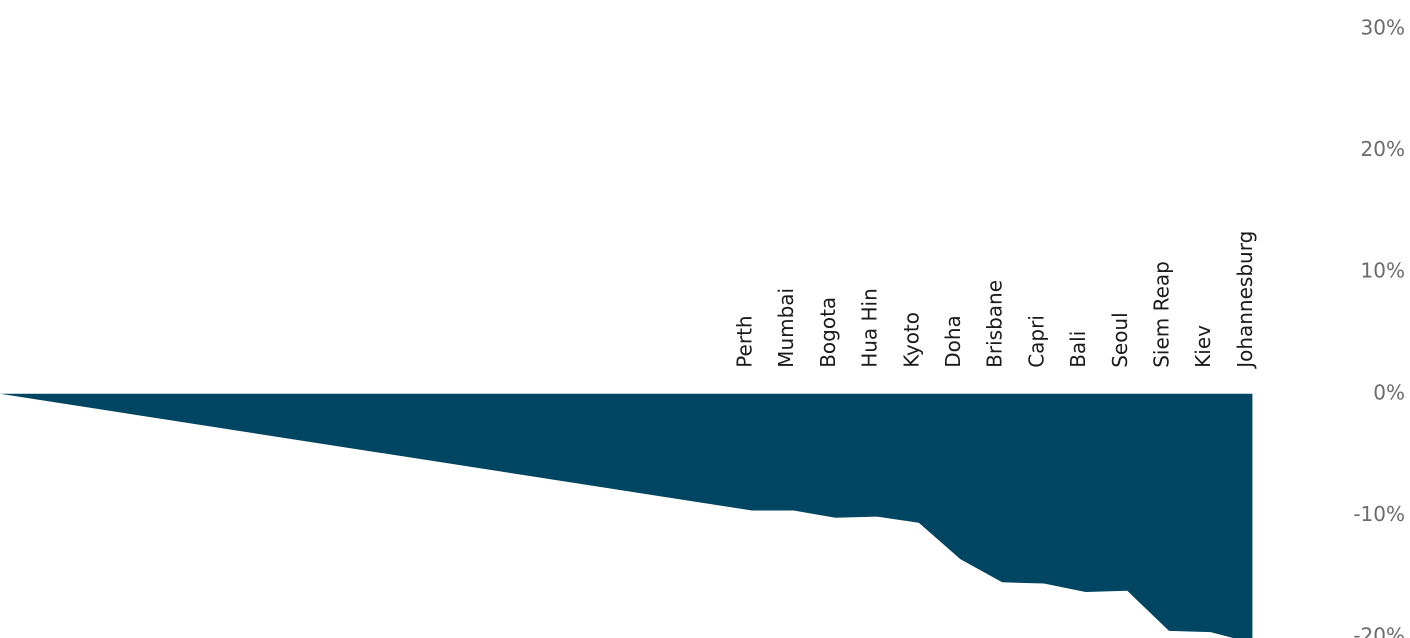 The width and height of the screenshot is (1410, 638). I want to click on category-label: Brisbane, so click(995, 324).